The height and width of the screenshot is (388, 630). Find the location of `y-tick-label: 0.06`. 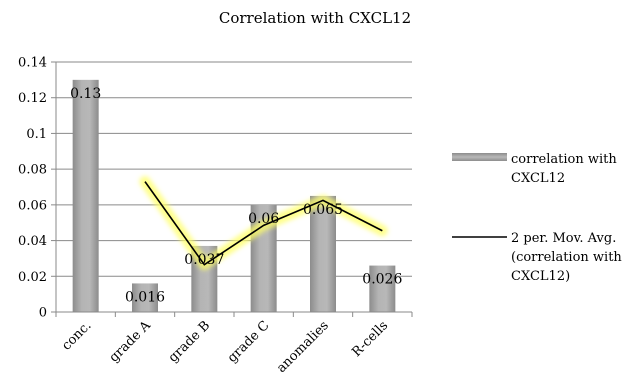

y-tick-label: 0.06 is located at coordinates (32, 205).